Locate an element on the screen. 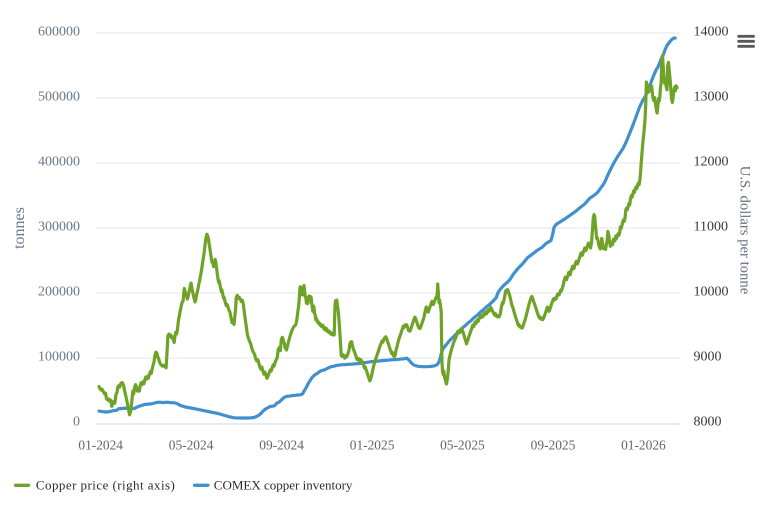 This screenshot has width=782, height=518. svg-text: 400000 is located at coordinates (59, 162).